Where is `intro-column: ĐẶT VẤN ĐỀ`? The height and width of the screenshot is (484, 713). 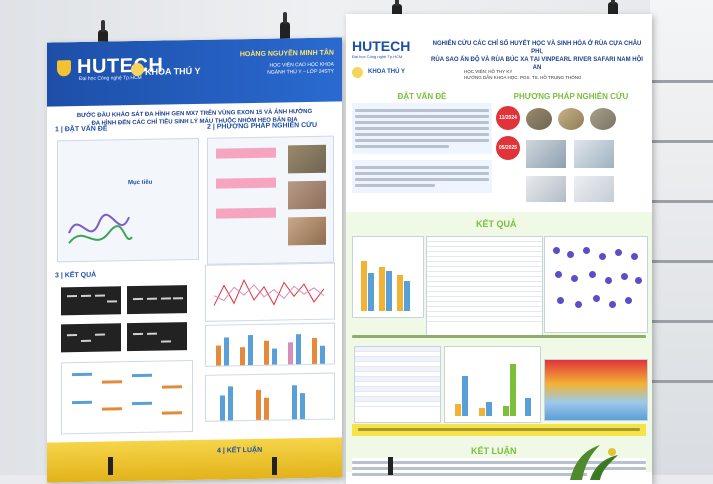 intro-column: ĐẶT VẤN ĐỀ is located at coordinates (422, 154).